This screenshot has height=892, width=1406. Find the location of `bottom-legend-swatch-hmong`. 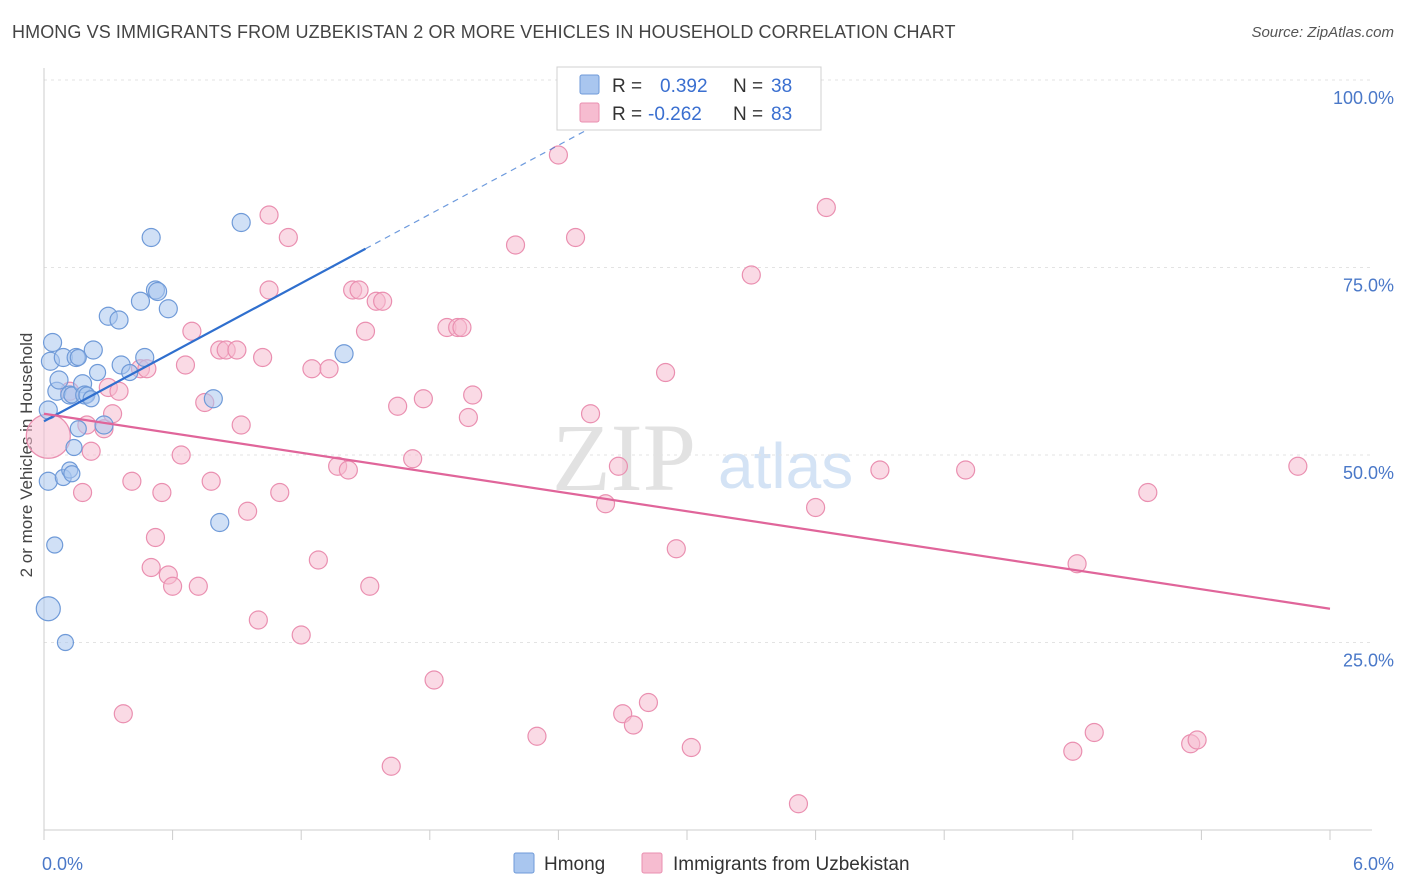

bottom-legend-swatch-hmong is located at coordinates (524, 863).